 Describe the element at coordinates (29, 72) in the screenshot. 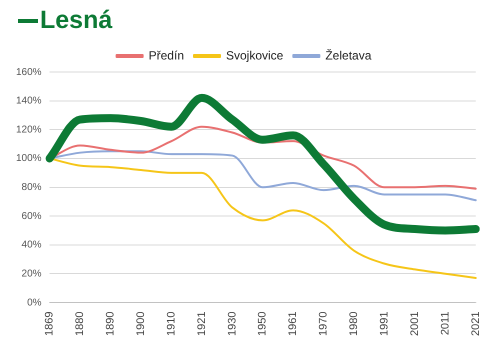

I see `y-tick-label: 160%` at that location.